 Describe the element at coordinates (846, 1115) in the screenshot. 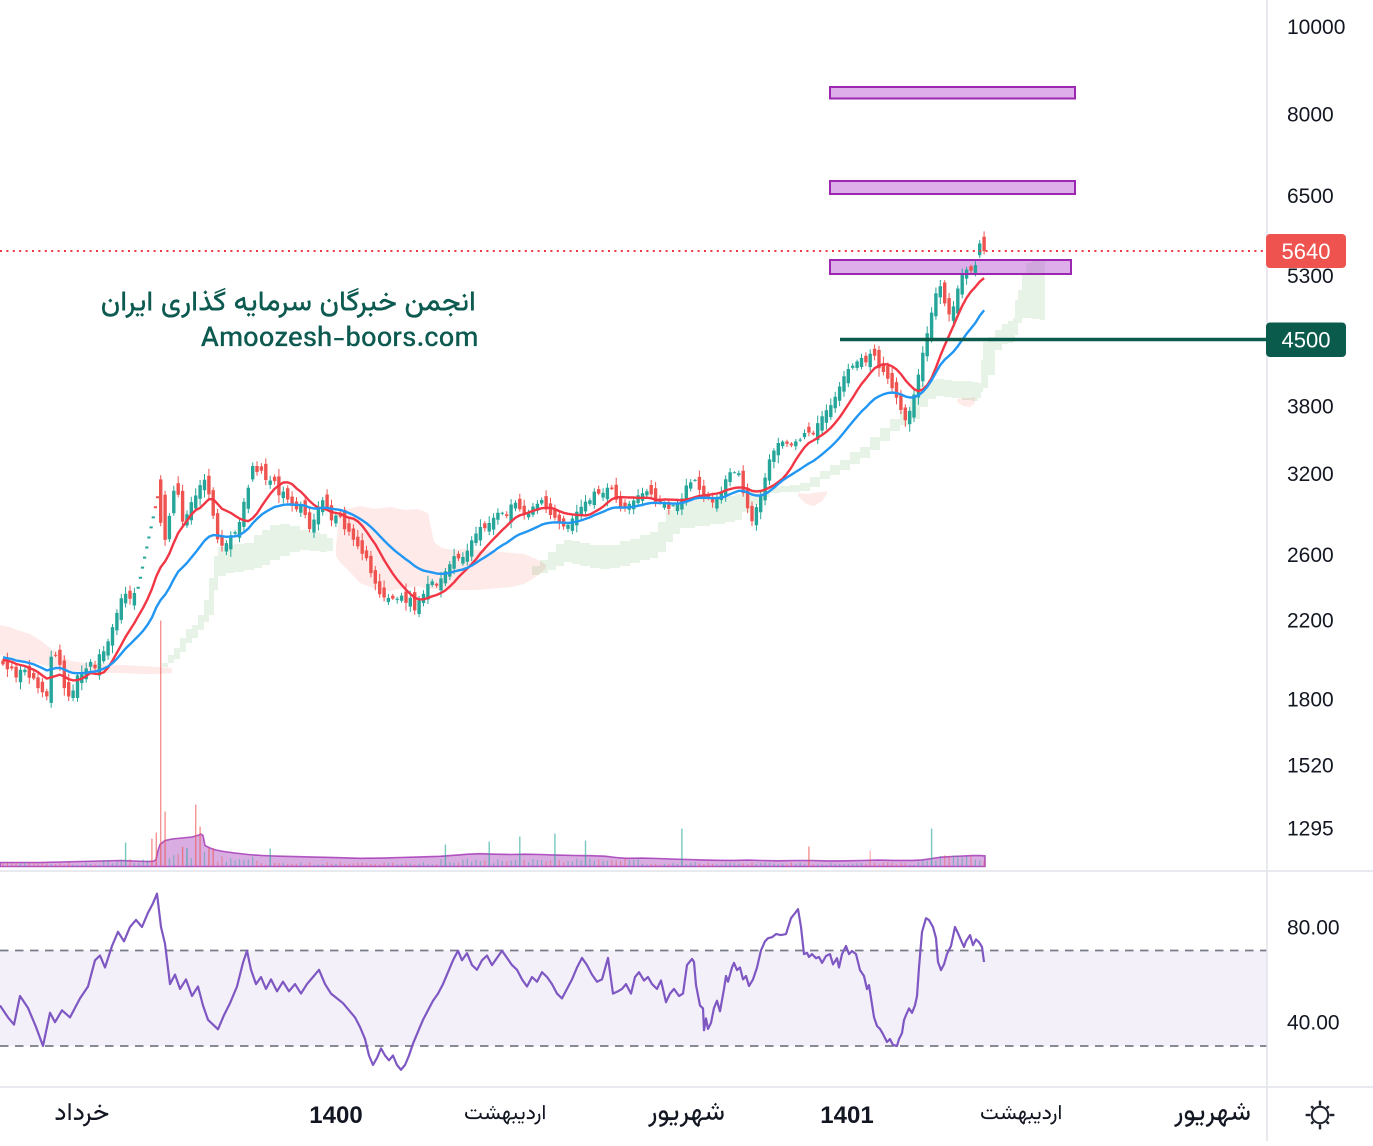

I see `svg-text: 1401` at that location.